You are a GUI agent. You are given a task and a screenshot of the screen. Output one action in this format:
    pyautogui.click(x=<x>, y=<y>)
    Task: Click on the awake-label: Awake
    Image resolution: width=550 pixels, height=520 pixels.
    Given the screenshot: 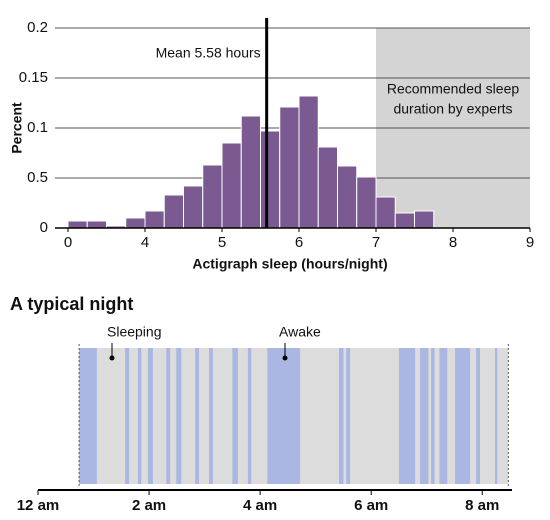 What is the action you would take?
    pyautogui.click(x=300, y=332)
    